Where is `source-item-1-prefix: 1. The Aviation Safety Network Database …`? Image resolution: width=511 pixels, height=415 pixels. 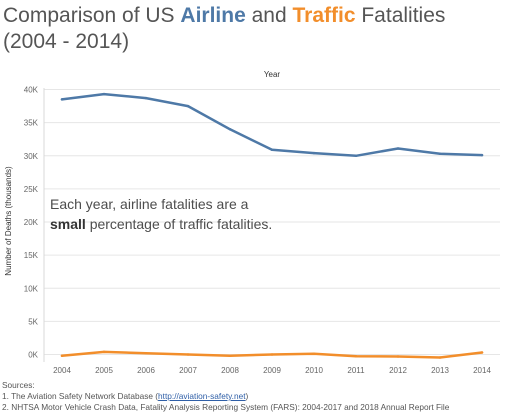
source-item-1-prefix: 1. The Aviation Safety Network Database … is located at coordinates (80, 396).